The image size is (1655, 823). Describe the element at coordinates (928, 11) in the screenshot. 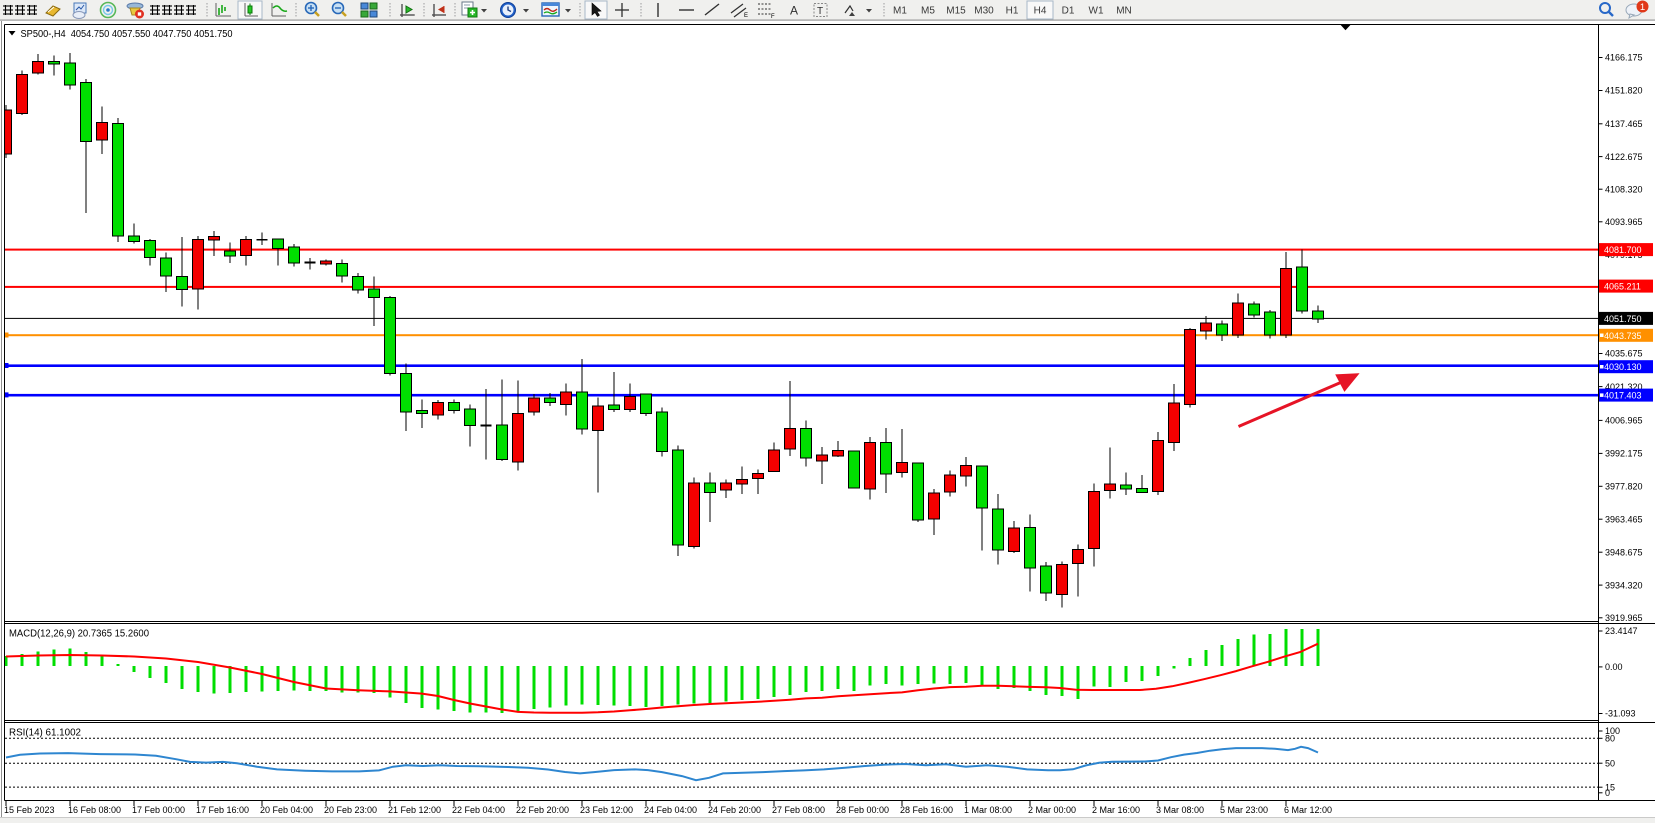

I see `svg-text: M5` at that location.